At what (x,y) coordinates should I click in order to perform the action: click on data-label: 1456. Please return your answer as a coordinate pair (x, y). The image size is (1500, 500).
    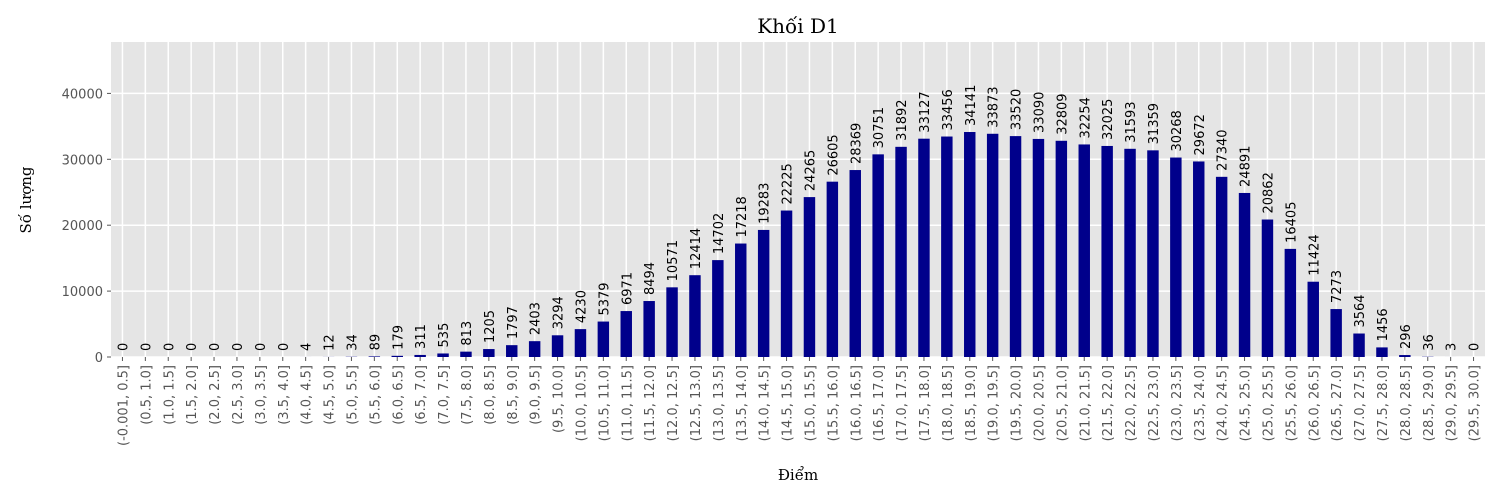
    Looking at the image, I should click on (1383, 324).